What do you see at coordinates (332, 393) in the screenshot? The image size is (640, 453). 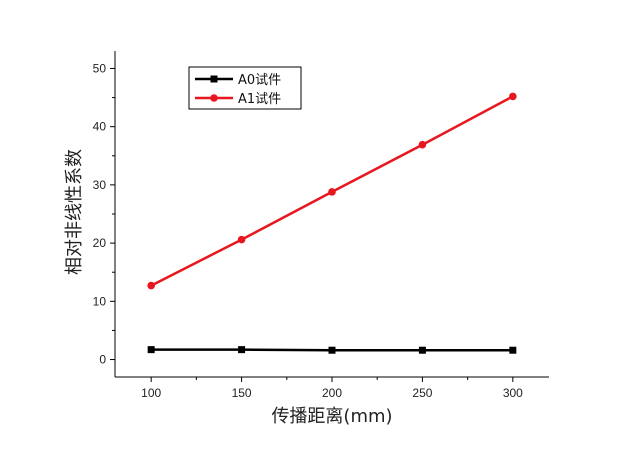 I see `x-tick-label: 200` at bounding box center [332, 393].